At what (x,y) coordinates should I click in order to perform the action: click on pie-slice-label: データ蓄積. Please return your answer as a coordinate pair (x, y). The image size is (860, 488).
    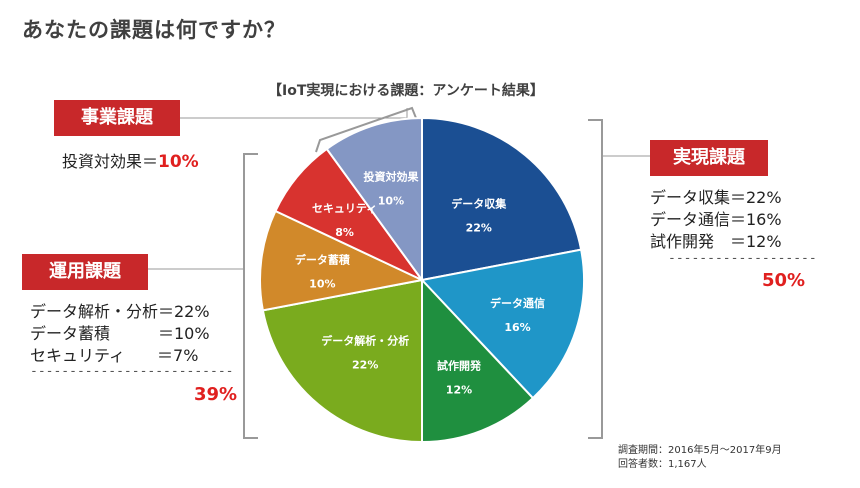
    Looking at the image, I should click on (323, 259).